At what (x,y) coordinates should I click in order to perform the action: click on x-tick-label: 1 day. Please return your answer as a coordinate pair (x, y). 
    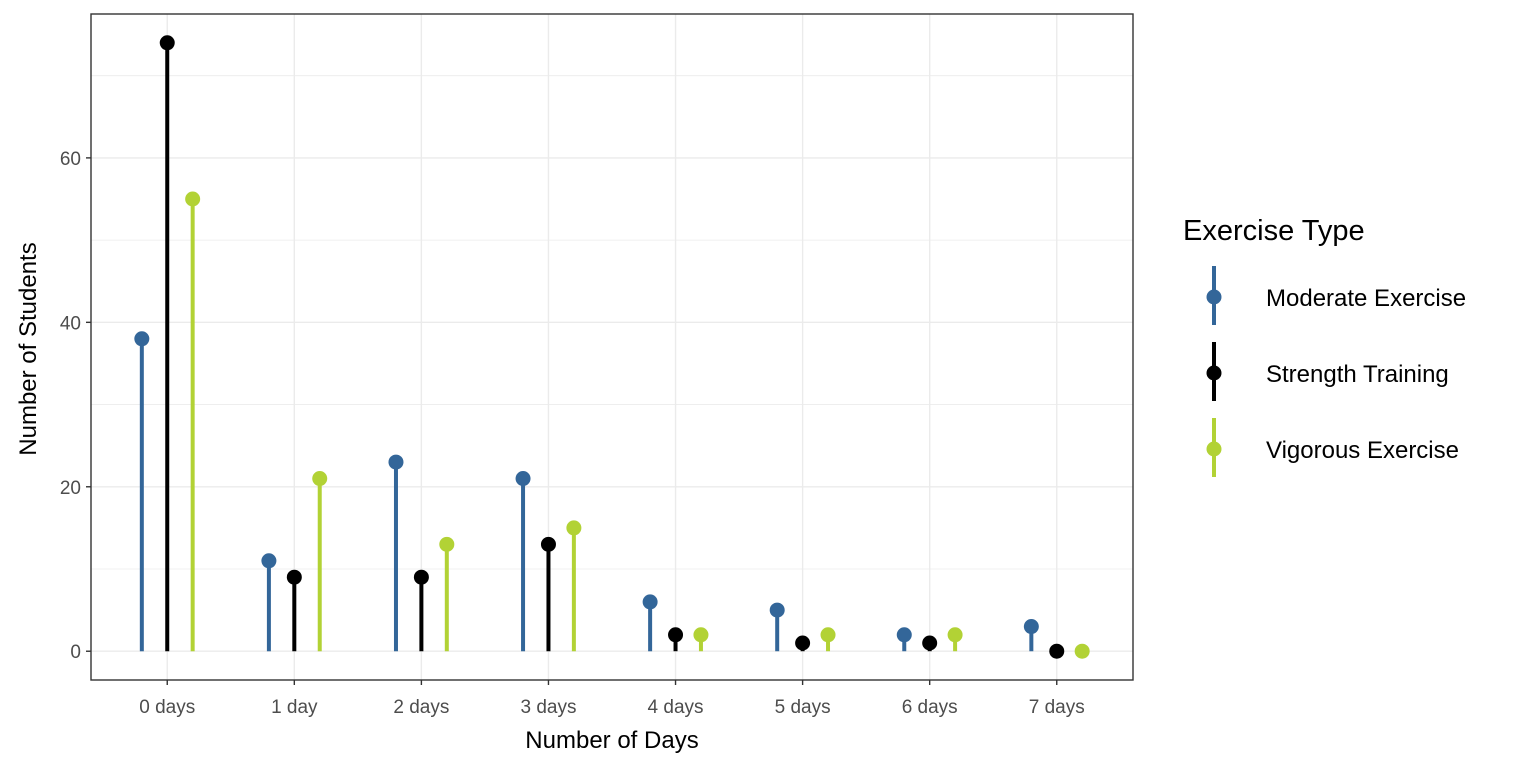
    Looking at the image, I should click on (294, 707).